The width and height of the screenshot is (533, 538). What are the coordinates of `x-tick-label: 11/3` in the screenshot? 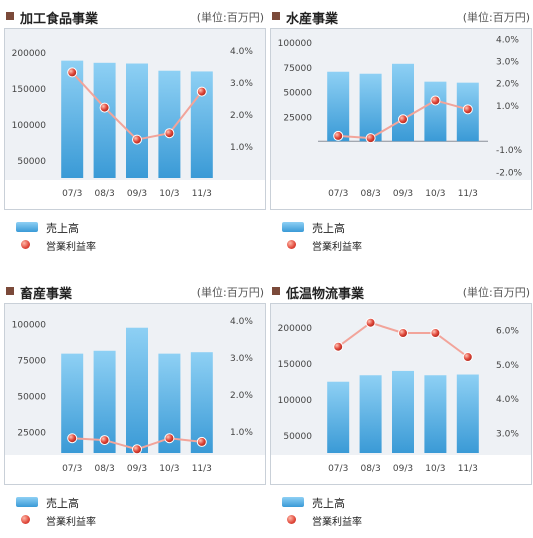 It's located at (202, 194).